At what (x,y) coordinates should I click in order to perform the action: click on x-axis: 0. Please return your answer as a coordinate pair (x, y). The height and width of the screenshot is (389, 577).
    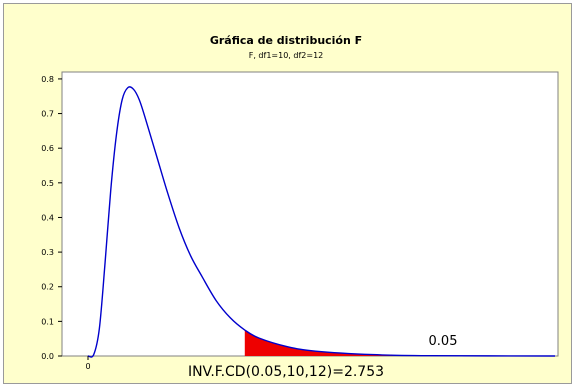
    Looking at the image, I should click on (88, 363).